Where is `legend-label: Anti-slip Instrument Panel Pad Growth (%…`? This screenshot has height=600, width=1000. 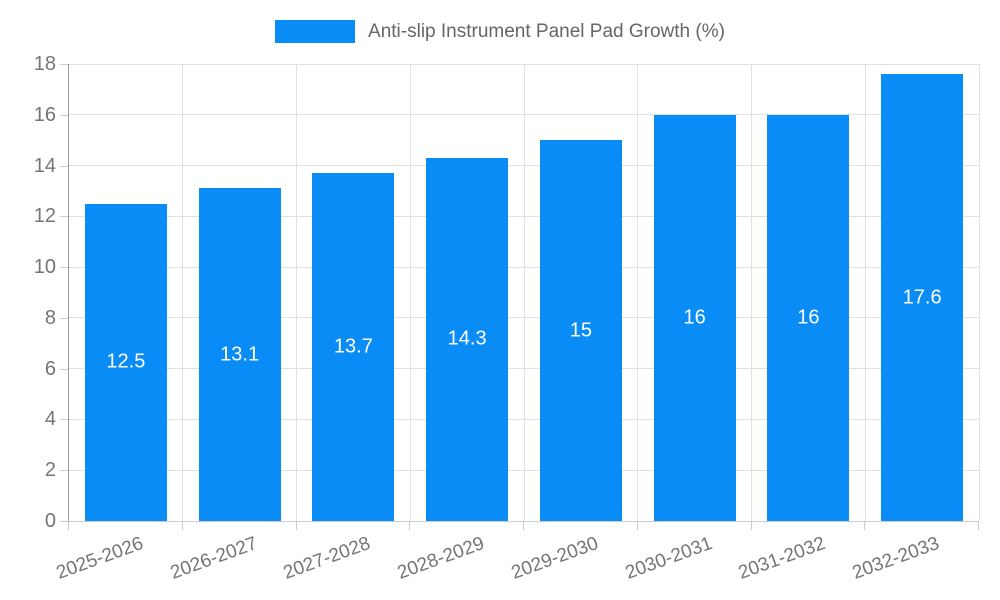
legend-label: Anti-slip Instrument Panel Pad Growth (%… is located at coordinates (546, 31).